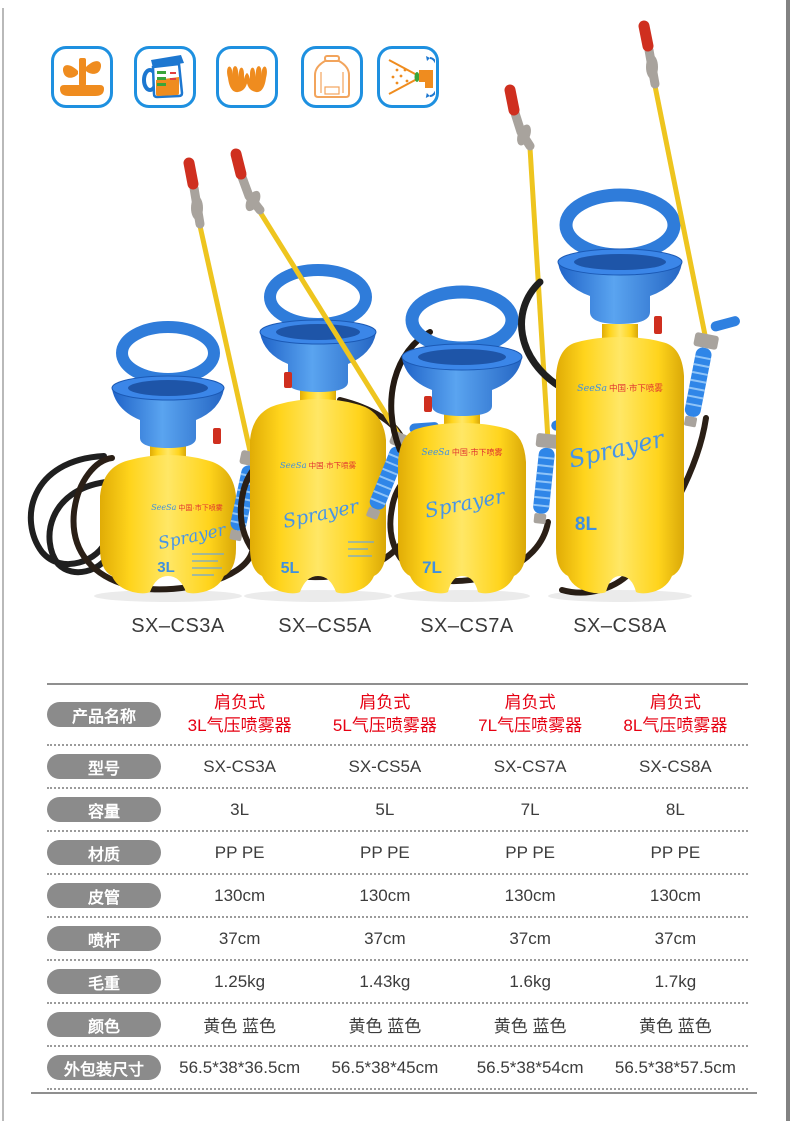 This screenshot has height=1121, width=790. Describe the element at coordinates (104, 1067) in the screenshot. I see `spec-label-pill: 外包装尺寸` at that location.